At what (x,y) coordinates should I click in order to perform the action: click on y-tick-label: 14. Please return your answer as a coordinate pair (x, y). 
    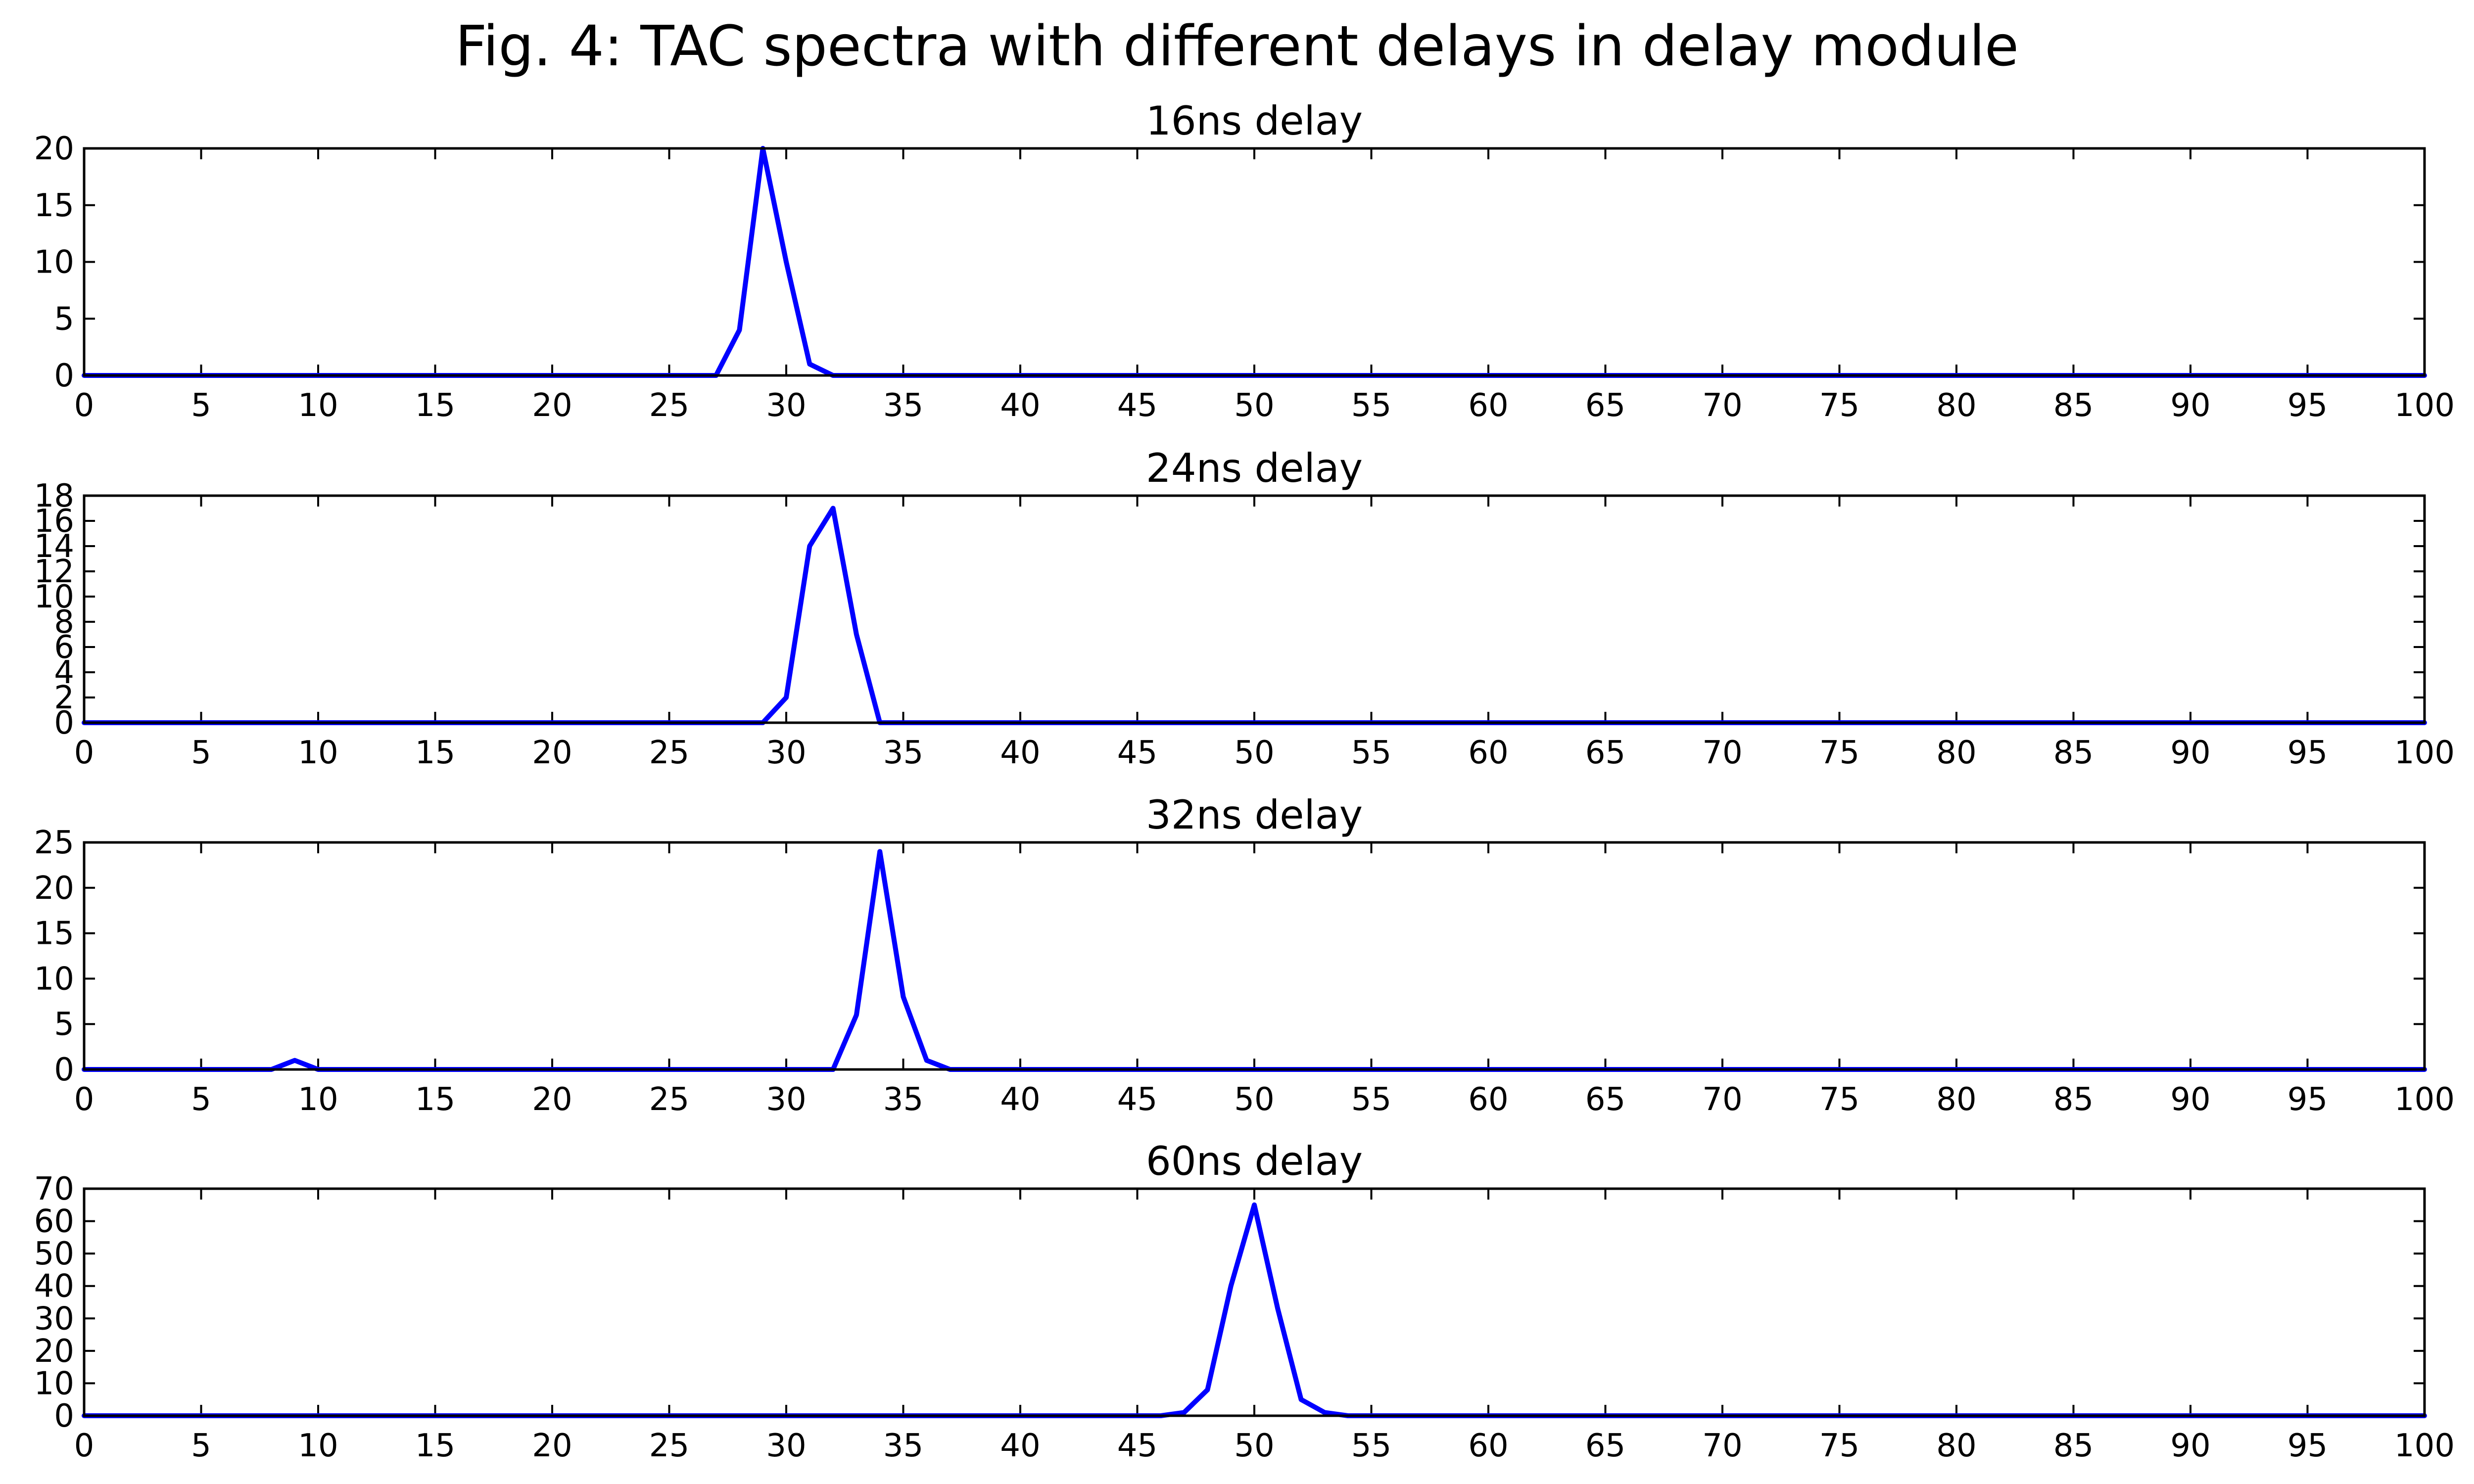
    Looking at the image, I should click on (54, 546).